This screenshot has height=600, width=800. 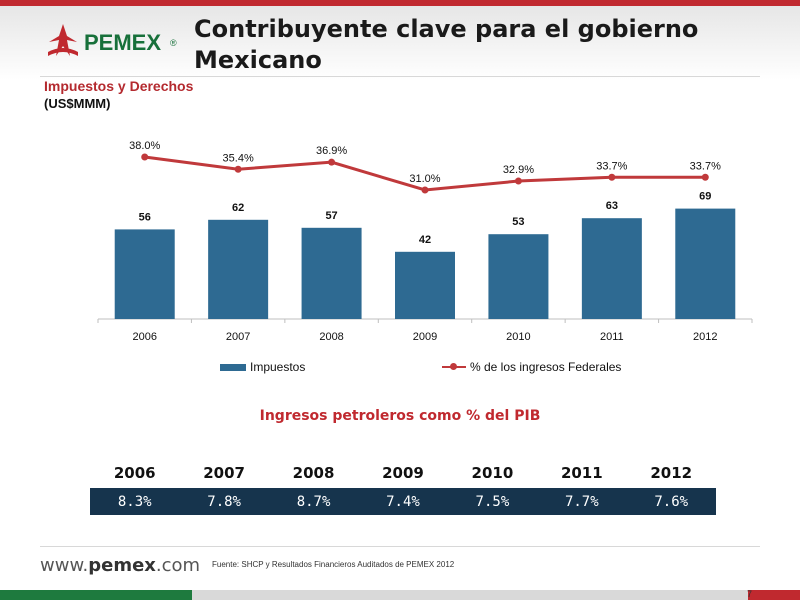 What do you see at coordinates (581, 501) in the screenshot?
I see `pib-value: 7.7%` at bounding box center [581, 501].